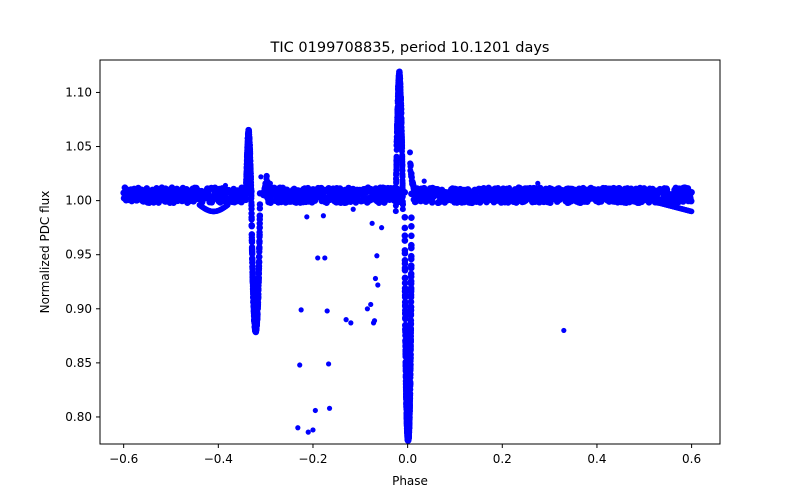 The height and width of the screenshot is (500, 800). Describe the element at coordinates (78, 309) in the screenshot. I see `y-tick-label: 0.90` at that location.